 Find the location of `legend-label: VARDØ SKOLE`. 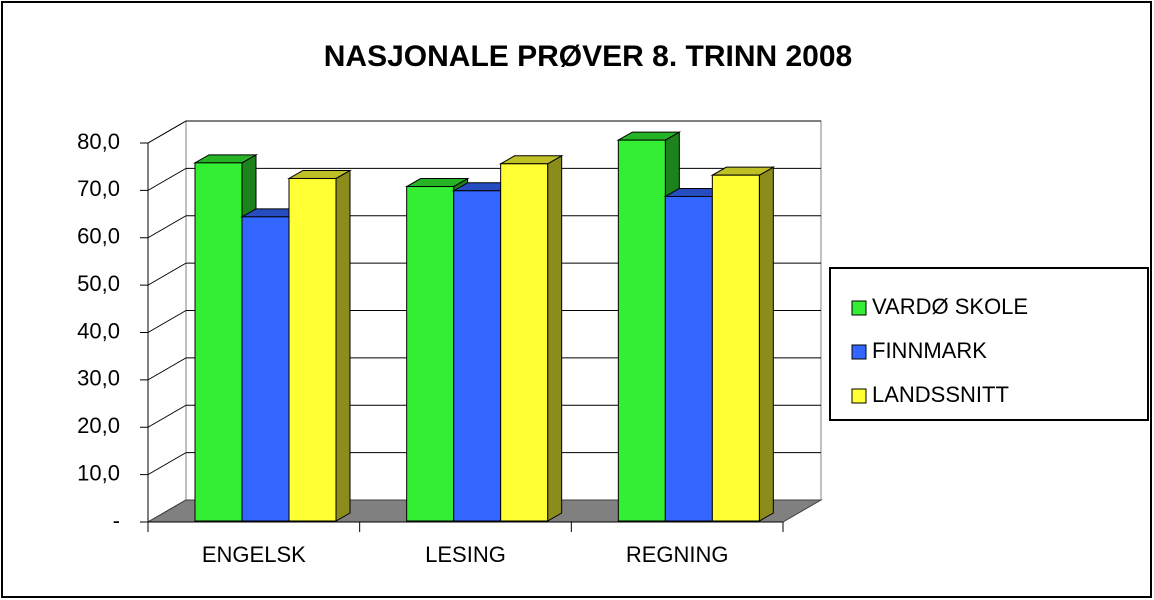

legend-label: VARDØ SKOLE is located at coordinates (950, 306).